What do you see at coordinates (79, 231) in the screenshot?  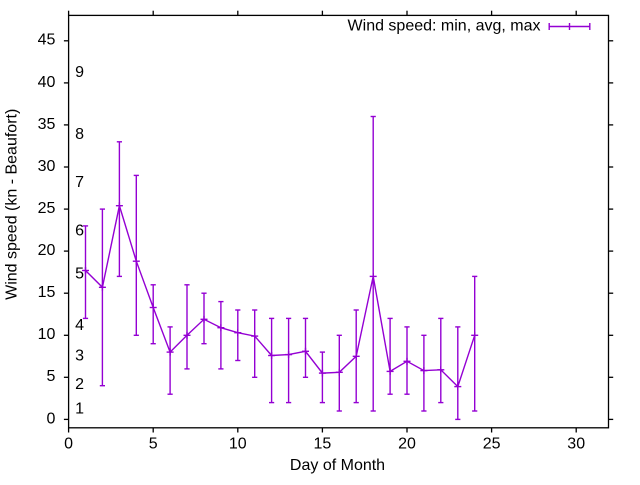 I see `svg-text: 6` at bounding box center [79, 231].